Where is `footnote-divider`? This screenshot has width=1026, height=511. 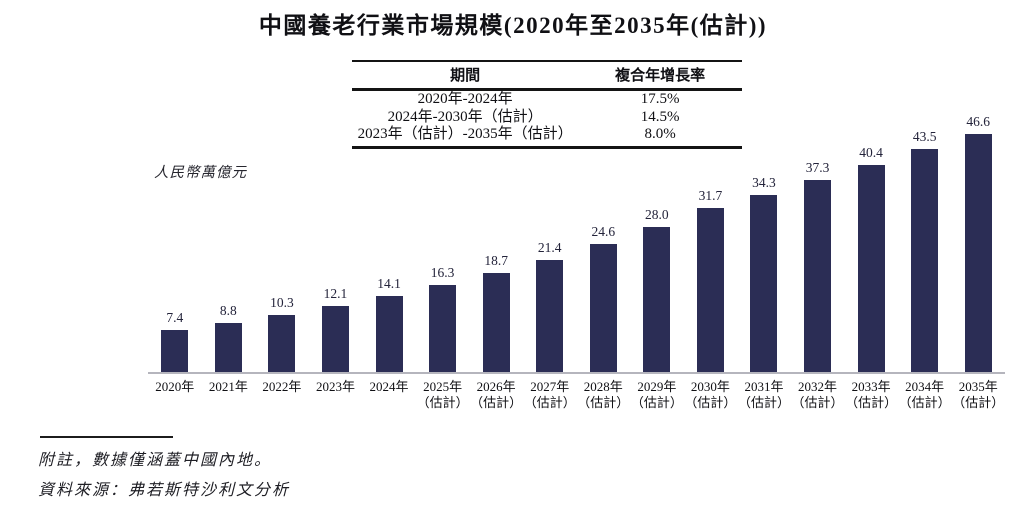
footnote-divider is located at coordinates (106, 437).